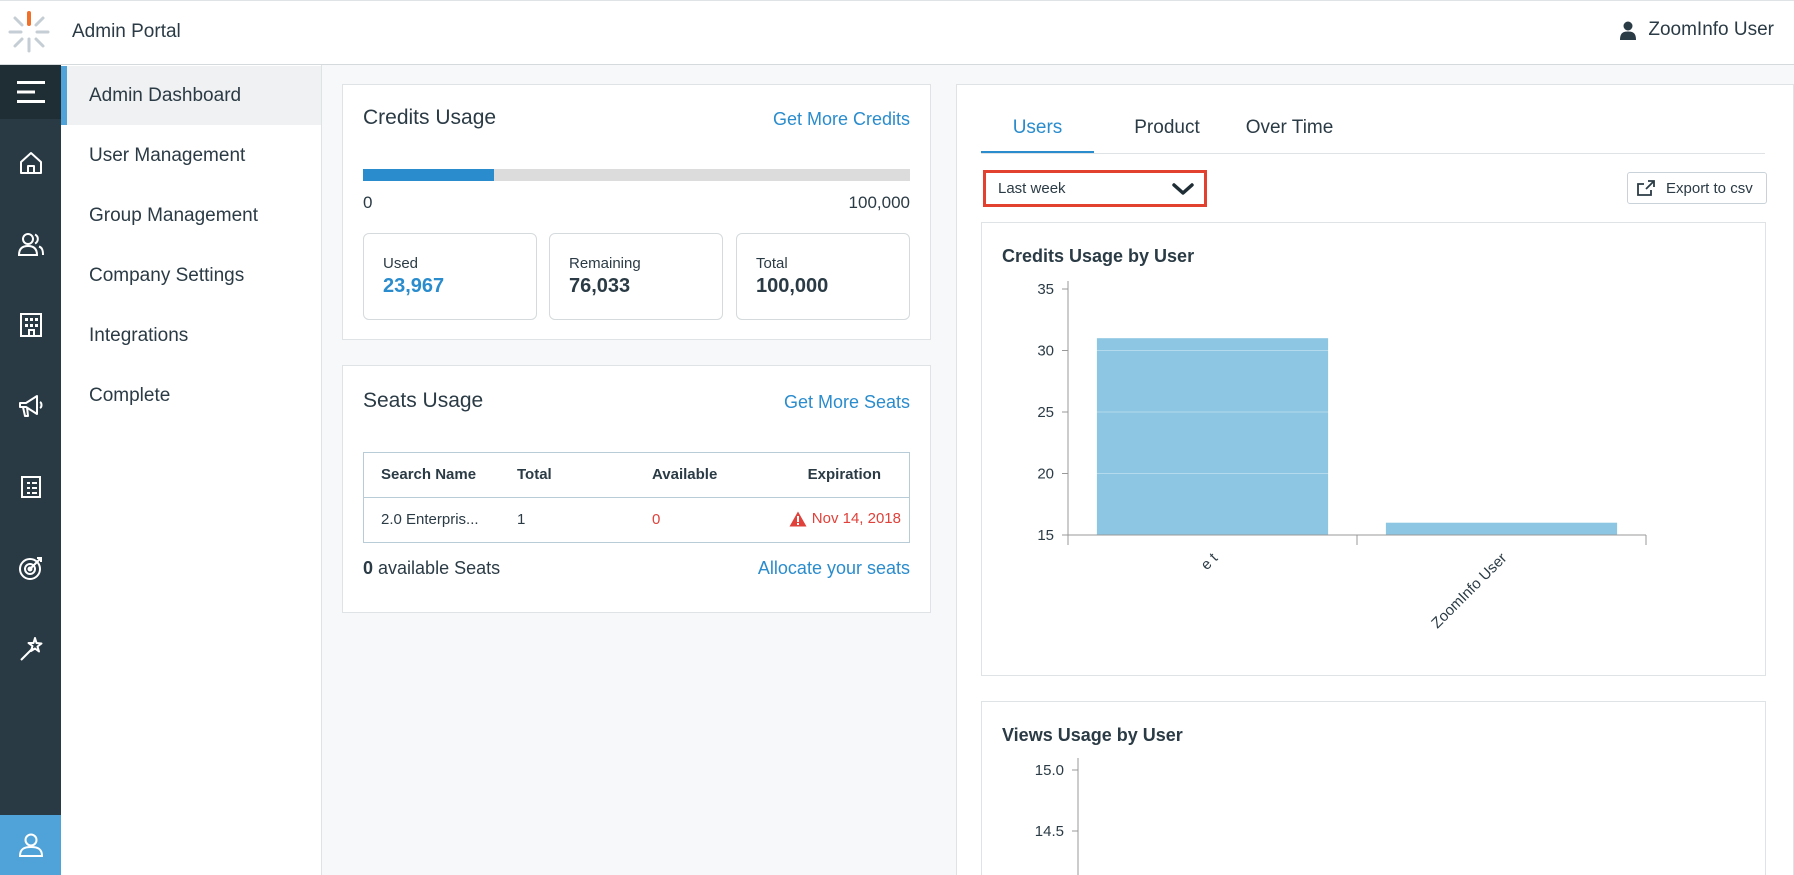 The height and width of the screenshot is (875, 1794). What do you see at coordinates (534, 474) in the screenshot?
I see `column-header-total: Total` at bounding box center [534, 474].